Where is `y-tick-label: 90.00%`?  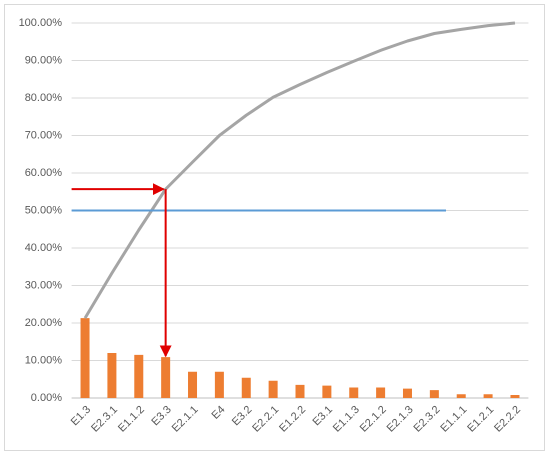
y-tick-label: 90.00% is located at coordinates (44, 60).